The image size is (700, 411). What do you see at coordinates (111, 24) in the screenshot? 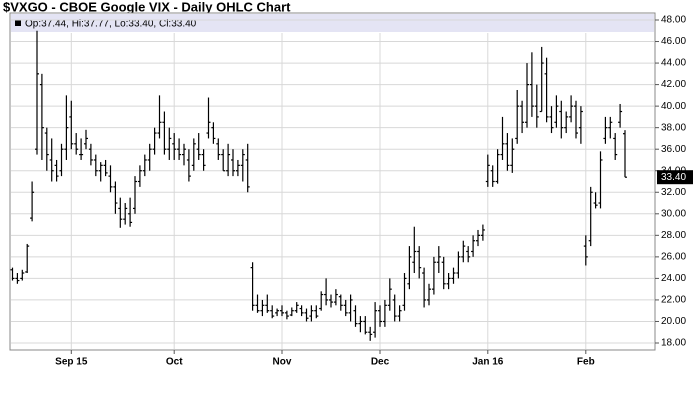
I see `info-text: Op:37.44, Hi:37.77, Lo:33.40, Cl:33.40` at bounding box center [111, 24].